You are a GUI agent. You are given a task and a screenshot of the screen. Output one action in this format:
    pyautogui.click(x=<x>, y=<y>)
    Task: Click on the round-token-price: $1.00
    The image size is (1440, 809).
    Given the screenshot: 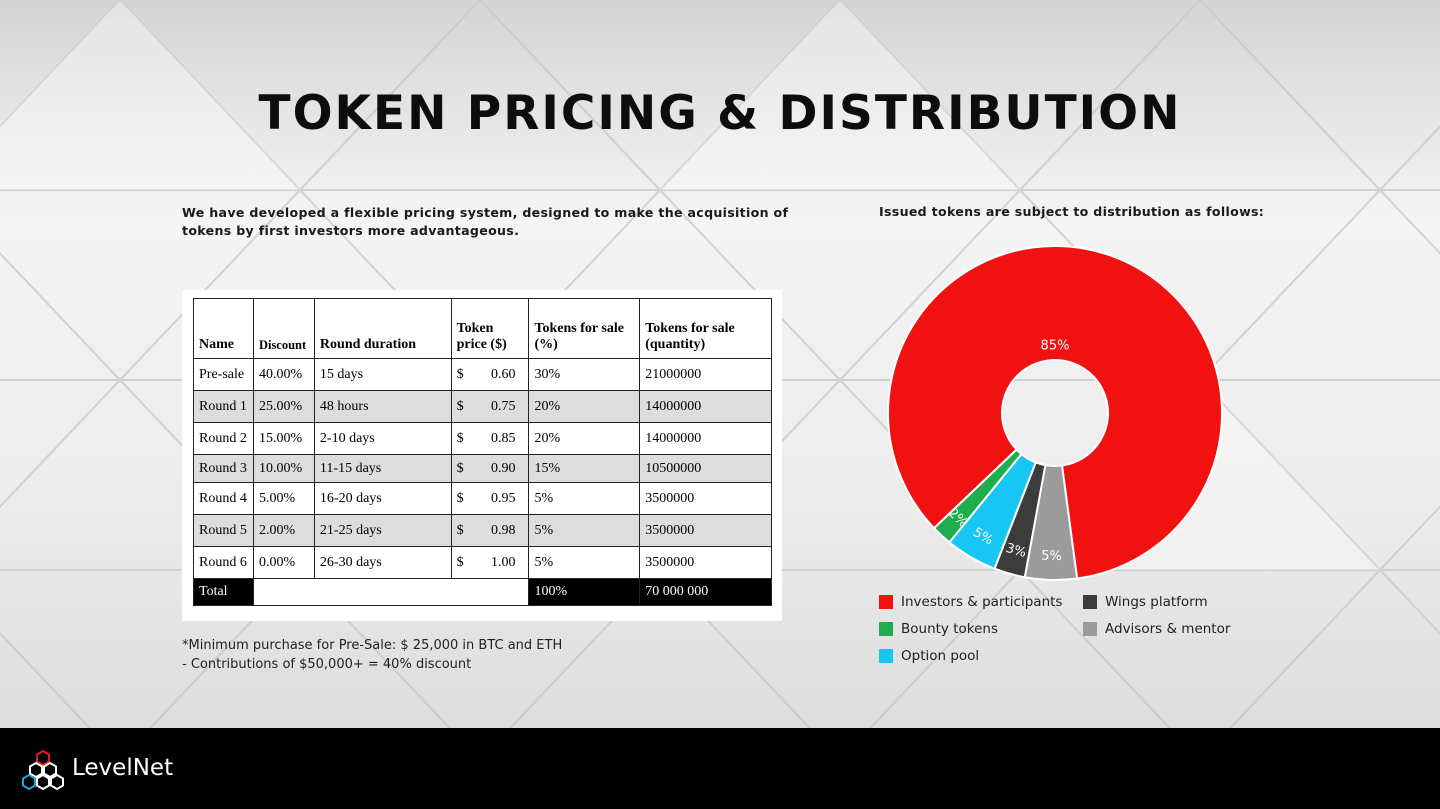 What is the action you would take?
    pyautogui.click(x=490, y=562)
    